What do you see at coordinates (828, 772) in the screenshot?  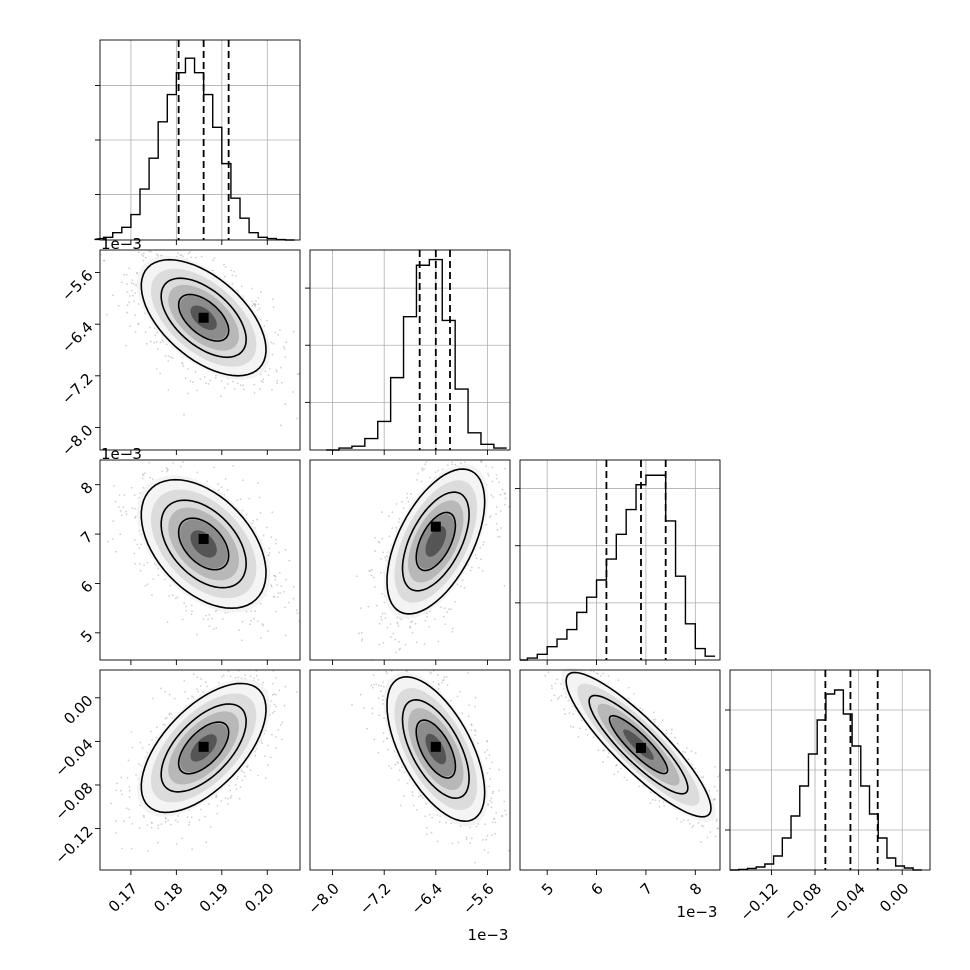 I see `histogram-panel-p33` at bounding box center [828, 772].